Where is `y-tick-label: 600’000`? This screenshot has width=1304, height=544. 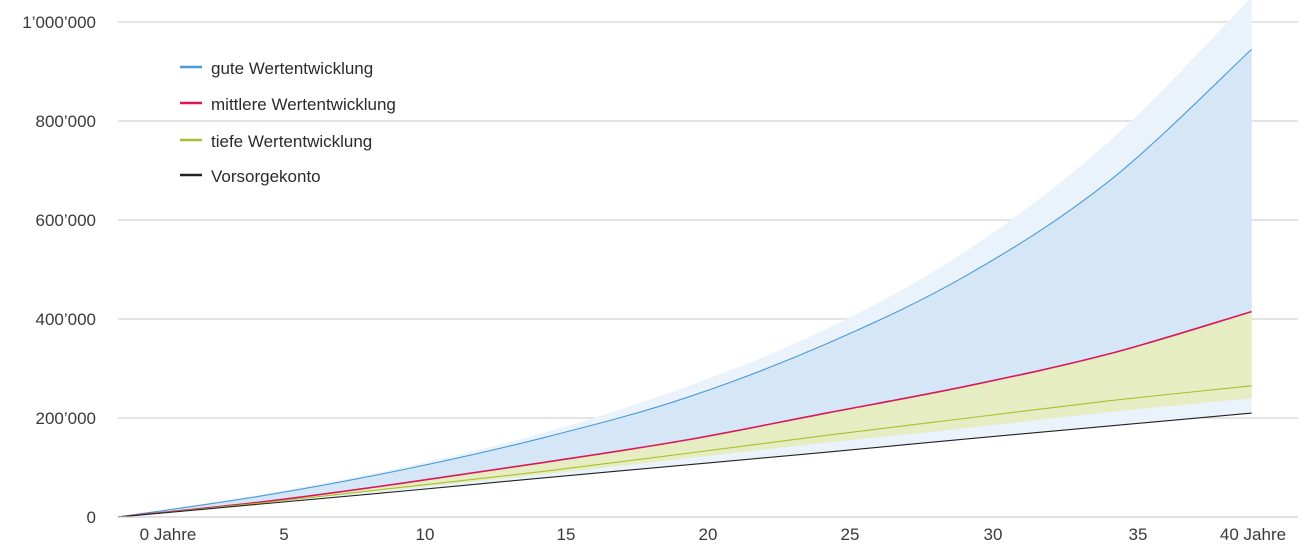 y-tick-label: 600’000 is located at coordinates (65, 220).